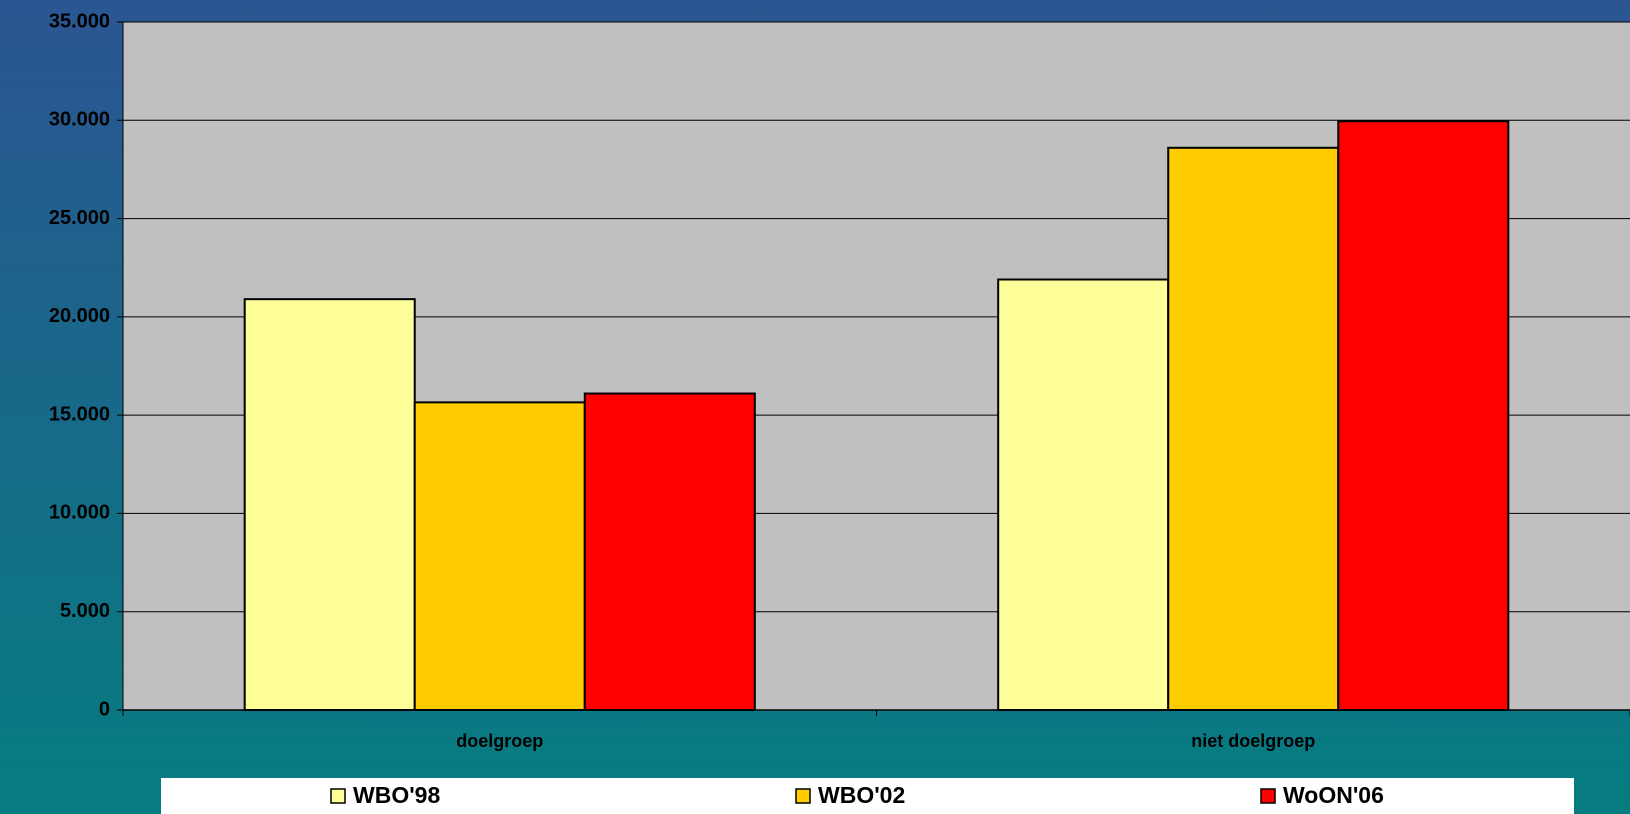 The height and width of the screenshot is (814, 1630). What do you see at coordinates (1333, 795) in the screenshot?
I see `legend-label: WoON'06` at bounding box center [1333, 795].